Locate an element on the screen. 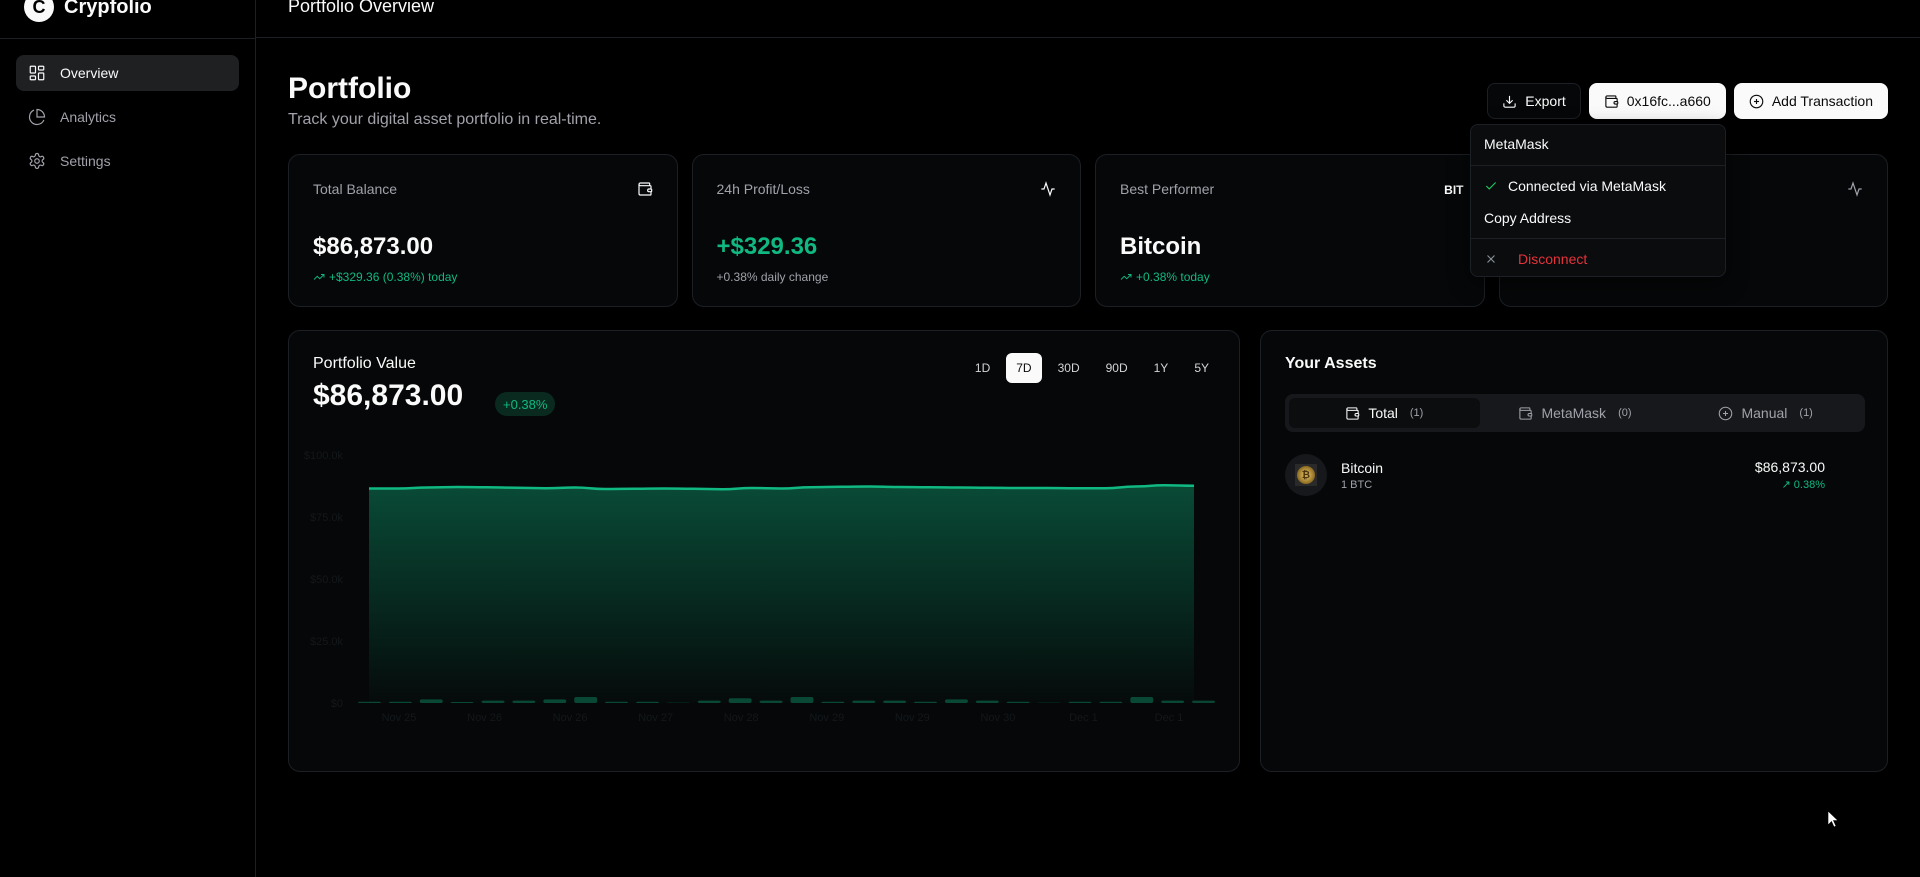  chart-title: Portfolio Value is located at coordinates (364, 363).